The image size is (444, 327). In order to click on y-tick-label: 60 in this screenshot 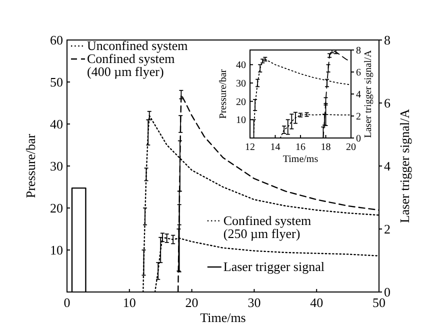, I will do `click(56, 40)`.